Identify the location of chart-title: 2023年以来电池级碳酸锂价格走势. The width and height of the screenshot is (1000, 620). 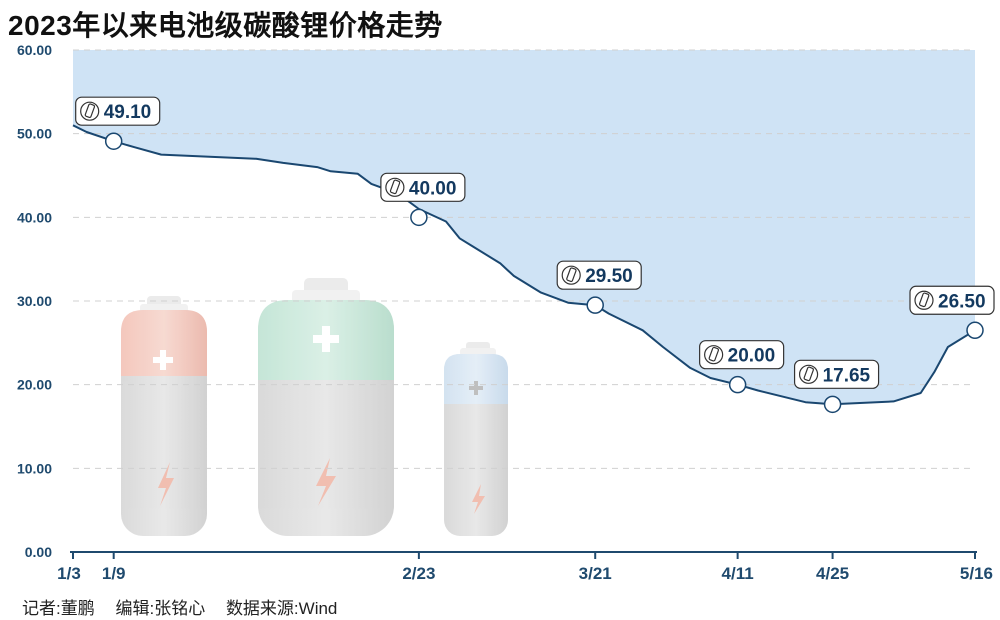
(225, 25).